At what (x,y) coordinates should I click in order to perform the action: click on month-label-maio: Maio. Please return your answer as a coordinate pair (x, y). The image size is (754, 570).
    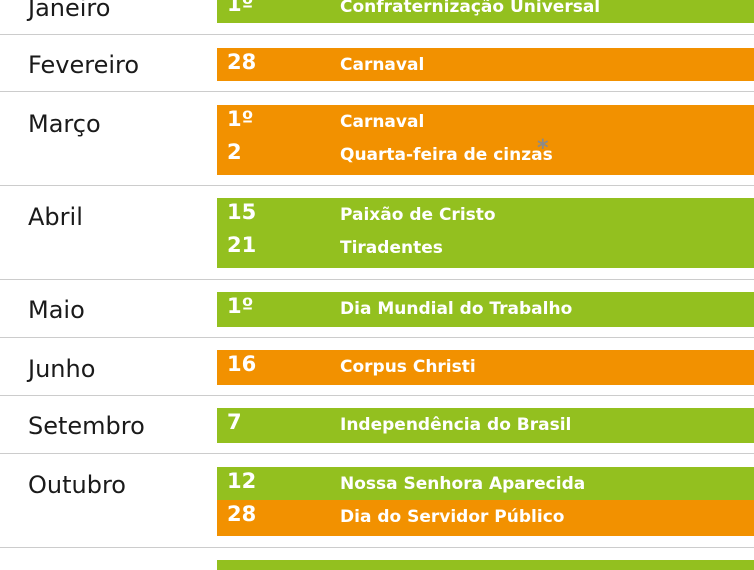
    Looking at the image, I should click on (56, 310).